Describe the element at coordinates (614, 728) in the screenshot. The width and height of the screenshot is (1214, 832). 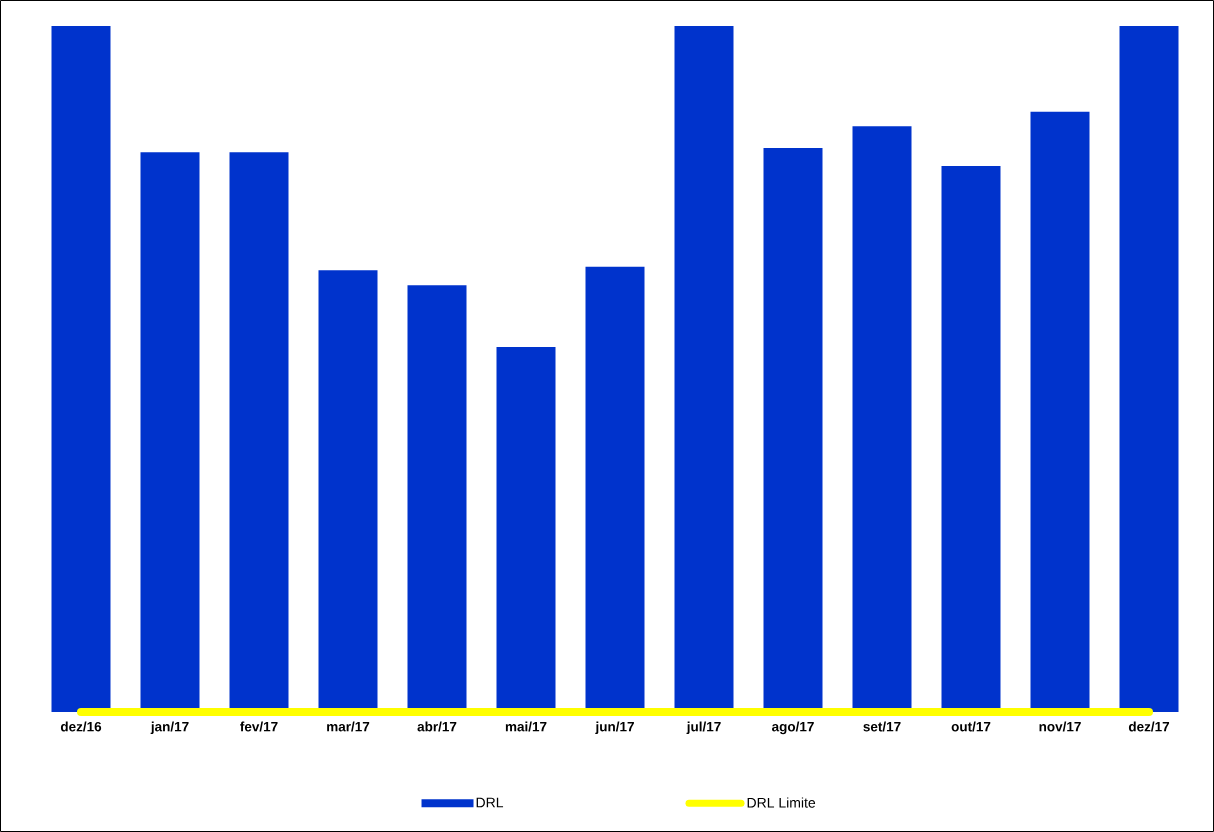
I see `x-tick-label: jun/17` at that location.